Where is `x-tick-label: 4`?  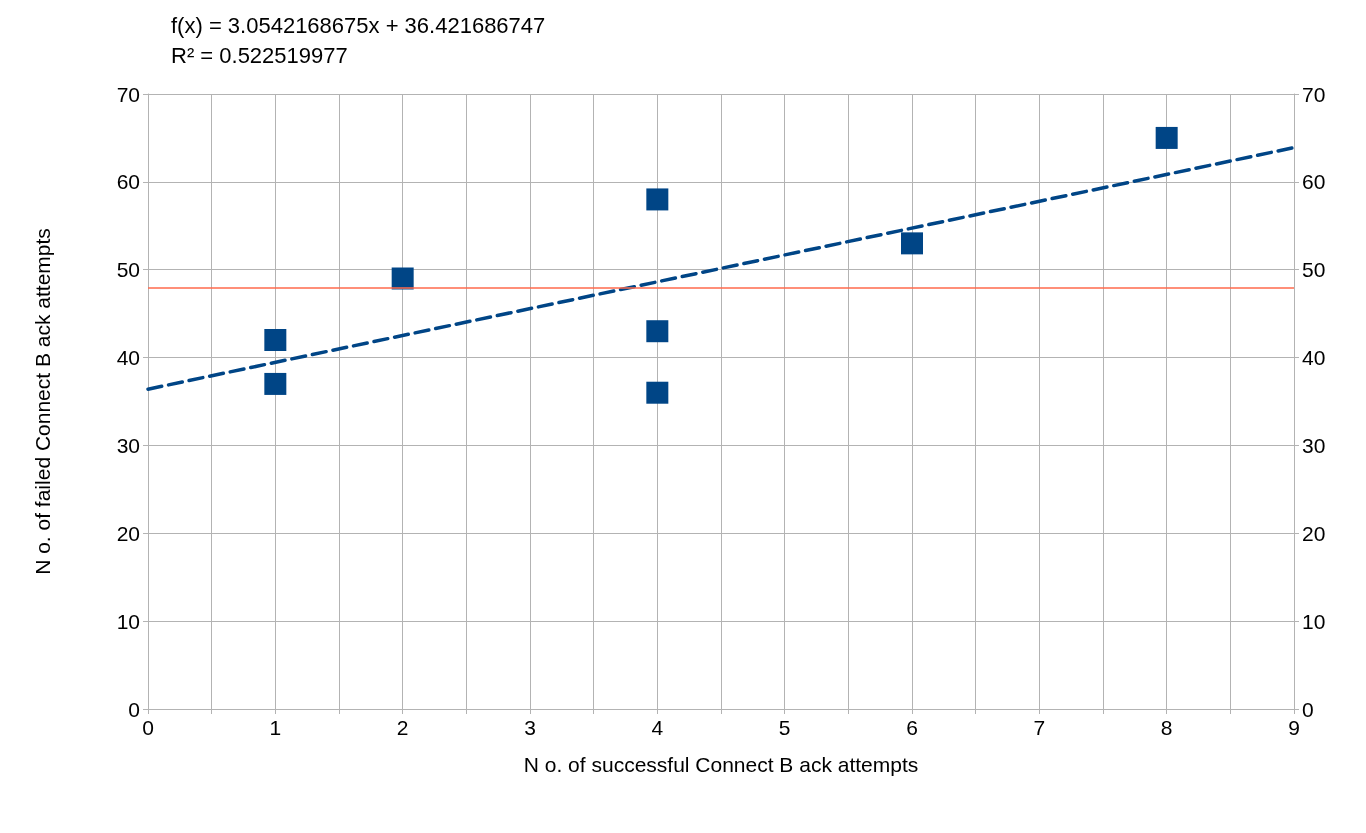 x-tick-label: 4 is located at coordinates (657, 727).